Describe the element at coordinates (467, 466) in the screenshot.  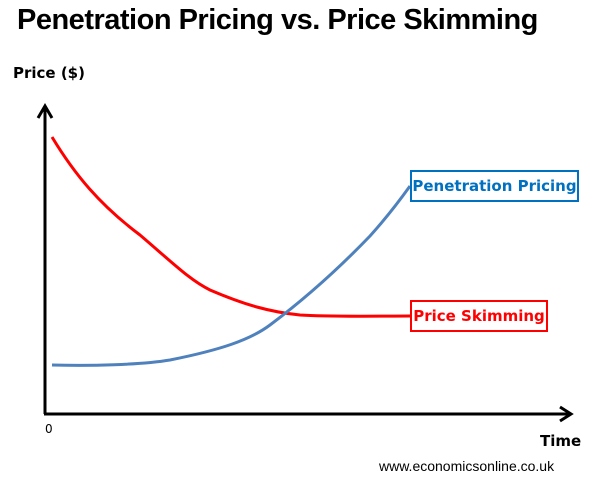
I see `source-url: www.economicsonline.co.uk` at that location.